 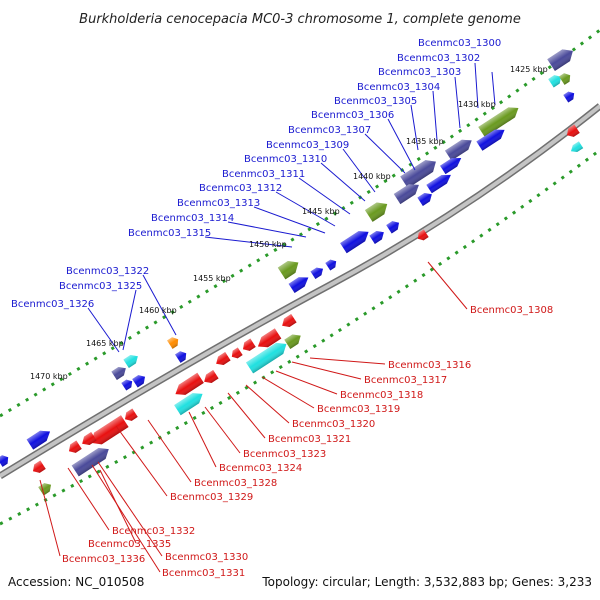 I want to click on gene-label: Bcenmc03_1328, so click(x=235, y=483).